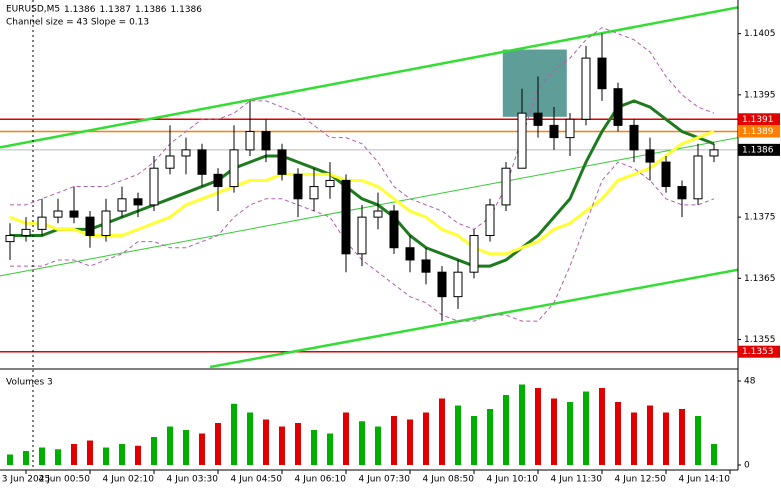 The width and height of the screenshot is (781, 489). I want to click on price-level-label: 1.1386, so click(758, 150).